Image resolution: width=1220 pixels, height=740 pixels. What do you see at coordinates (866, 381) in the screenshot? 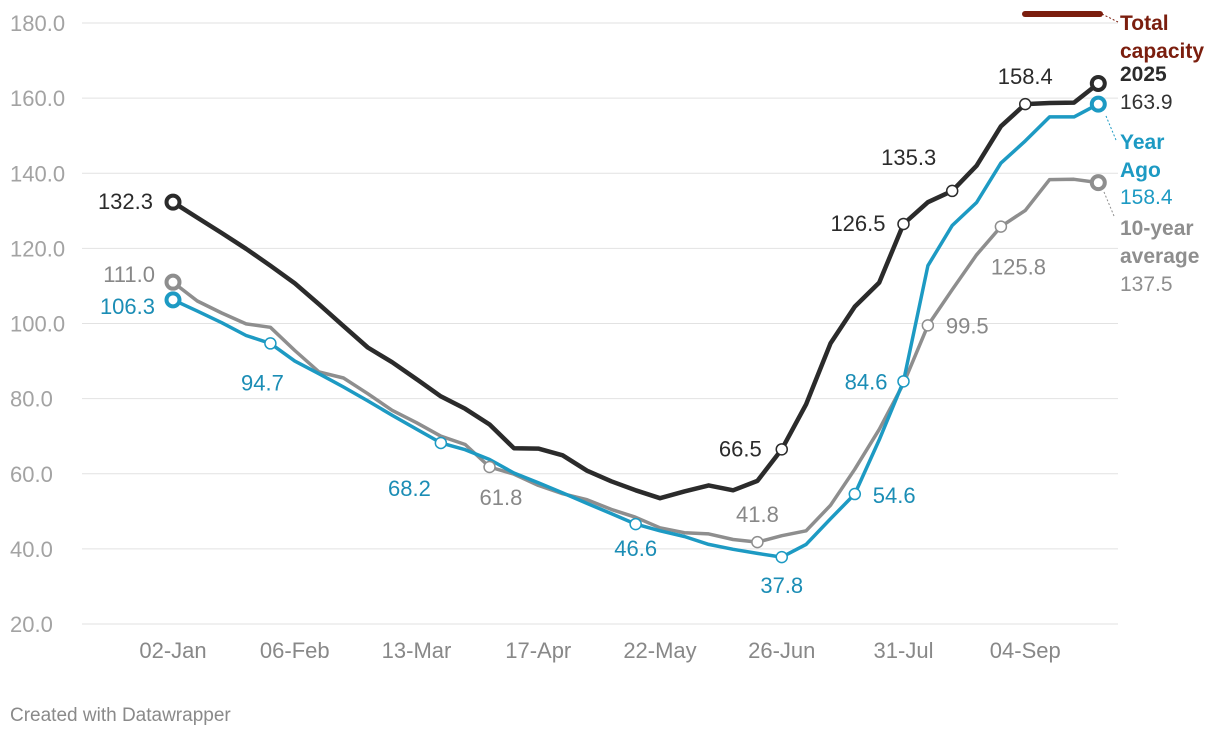
I see `data-label: 84.6` at bounding box center [866, 381].